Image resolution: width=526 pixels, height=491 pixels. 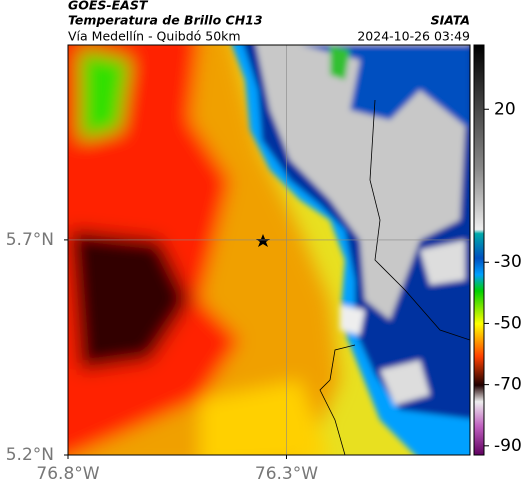 I want to click on source: SIATA, so click(x=450, y=20).